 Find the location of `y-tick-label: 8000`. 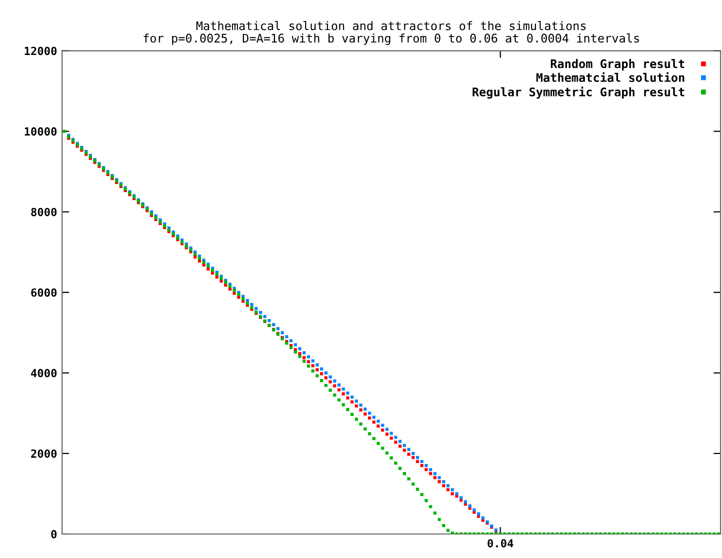

y-tick-label: 8000 is located at coordinates (44, 212).